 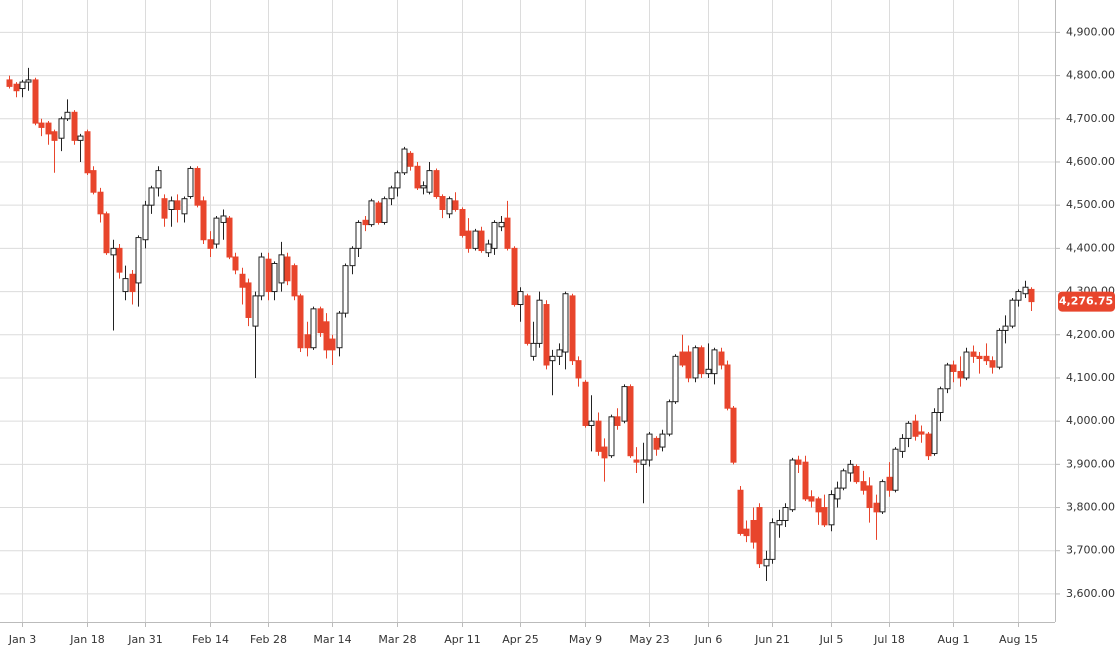 I want to click on x-tick-label: Aug 1, so click(x=954, y=639).